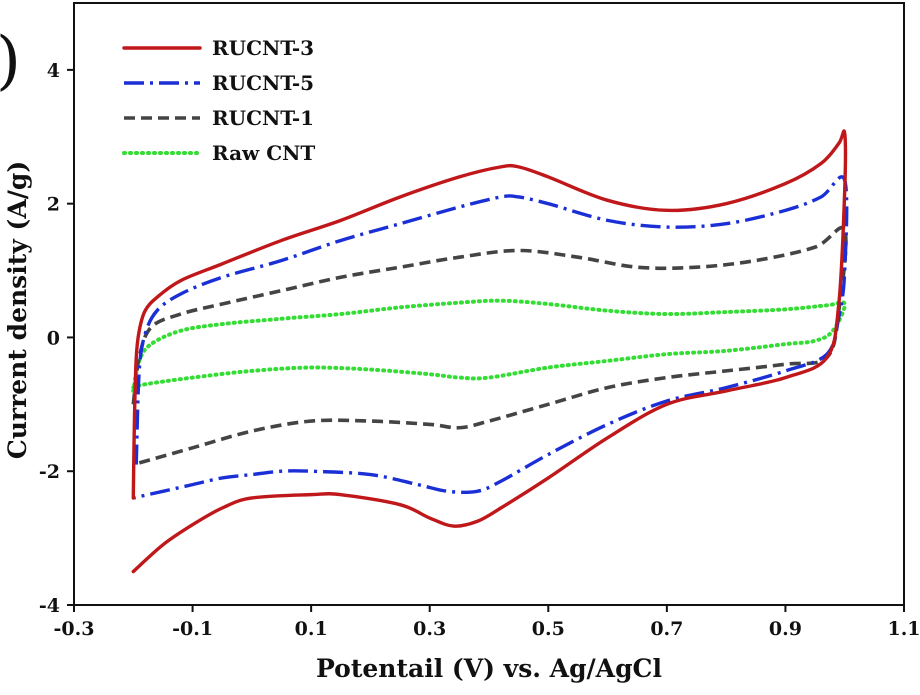 The image size is (920, 695). I want to click on legend-label: RUCNT-5, so click(263, 83).